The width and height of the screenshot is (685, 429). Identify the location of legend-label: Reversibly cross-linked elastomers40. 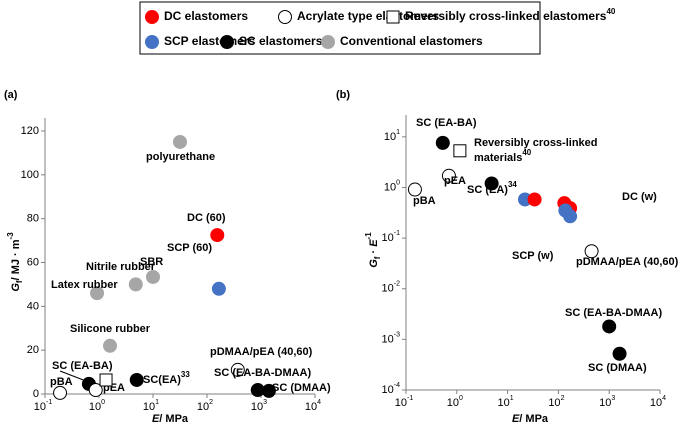
(510, 15).